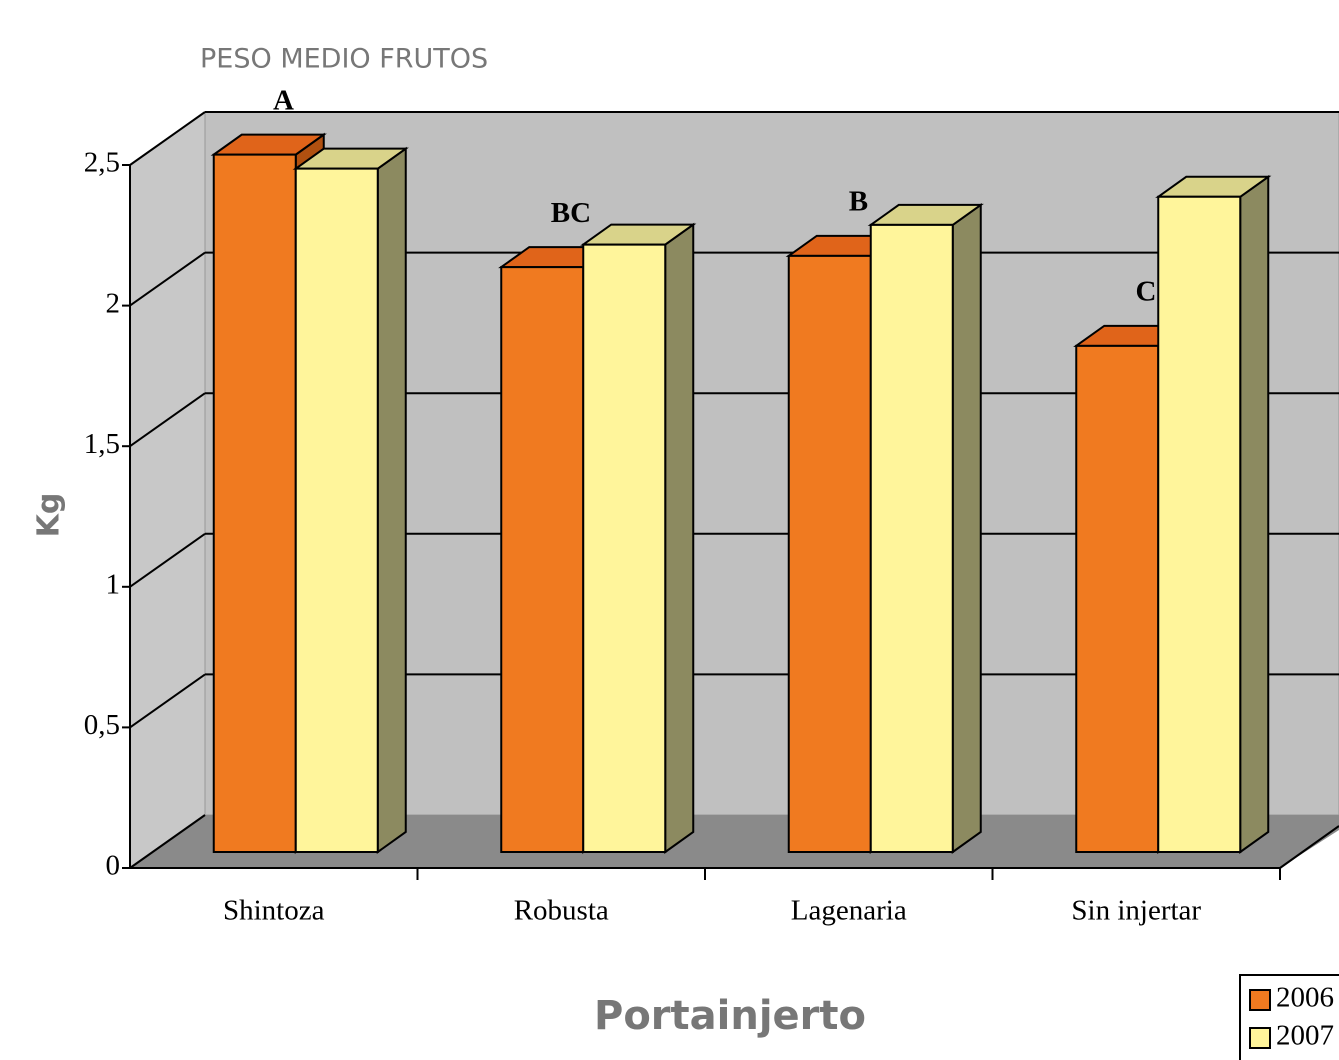  Describe the element at coordinates (1305, 1036) in the screenshot. I see `legend-label: 2007` at that location.